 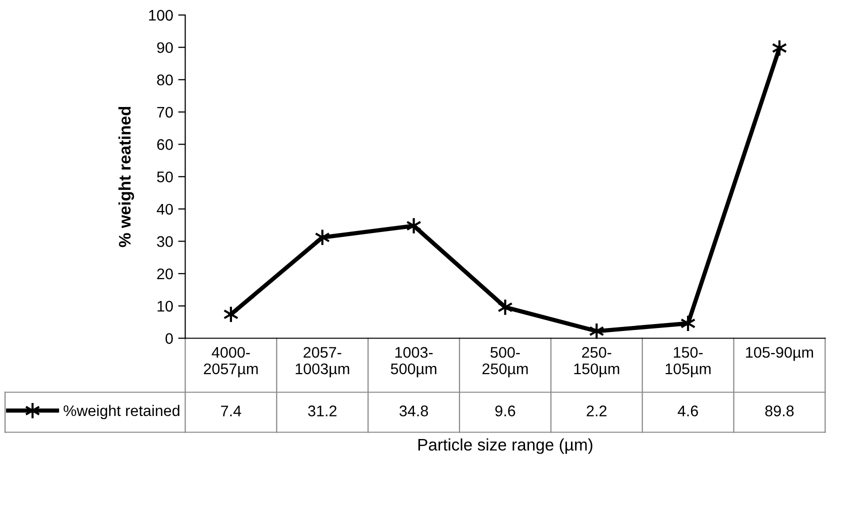 What do you see at coordinates (597, 362) in the screenshot?
I see `x-tick-label: 250- 150µm` at bounding box center [597, 362].